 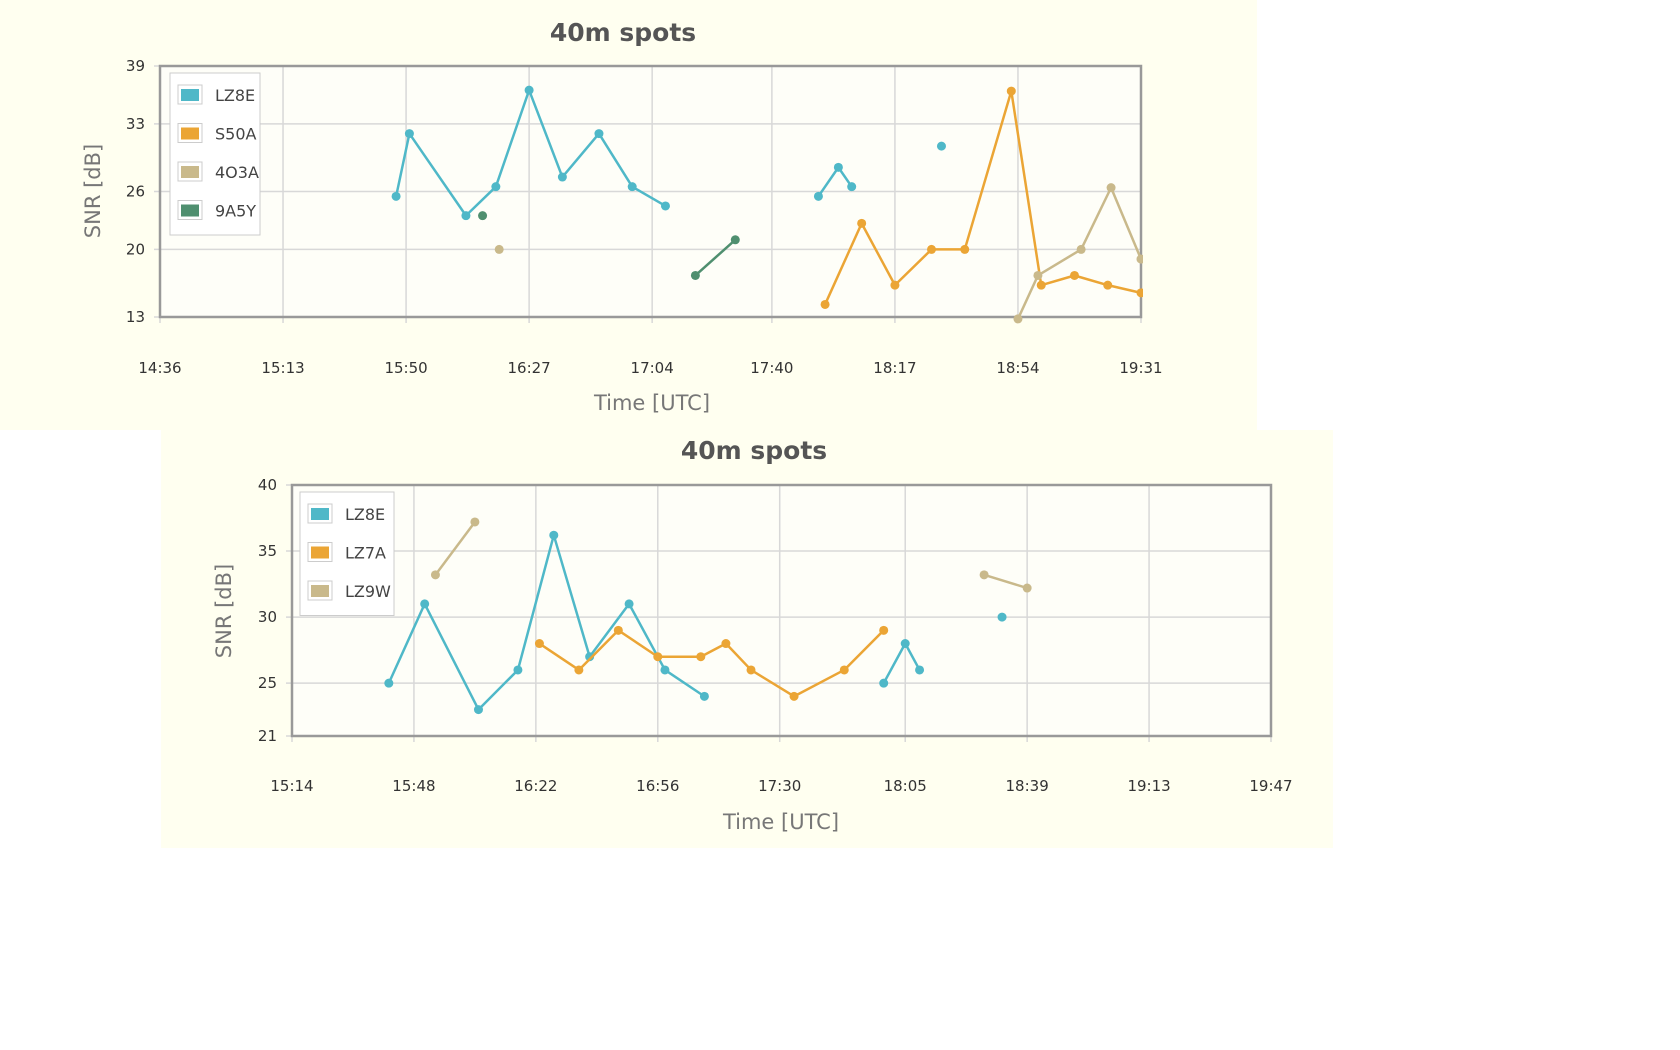 I want to click on chart-2-y-tick-label: 21, so click(x=267, y=736).